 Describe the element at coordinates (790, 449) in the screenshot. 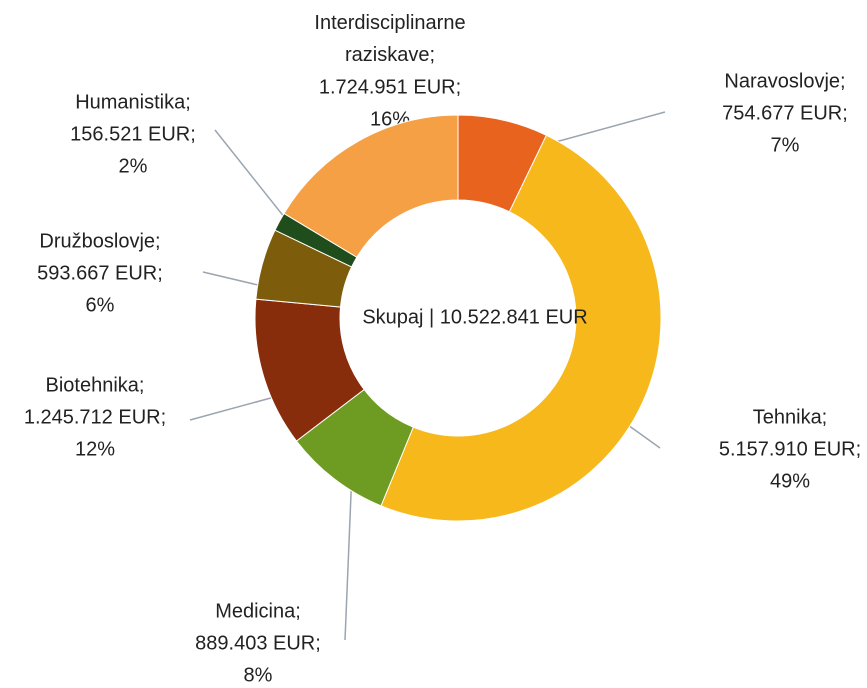

I see `value-label: 5.157.910 EUR;` at that location.